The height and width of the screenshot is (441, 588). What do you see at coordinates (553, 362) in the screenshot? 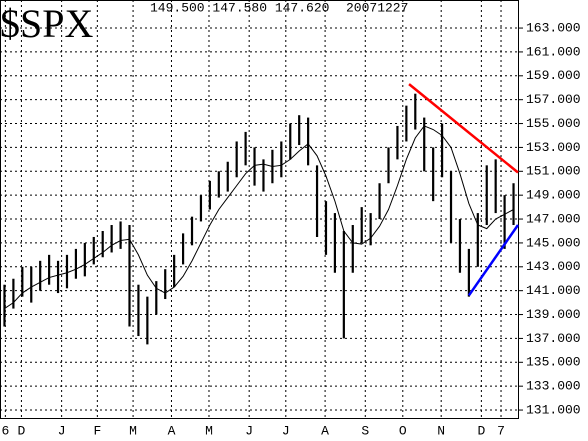
I see `y-tick-label: 135.000` at bounding box center [553, 362].